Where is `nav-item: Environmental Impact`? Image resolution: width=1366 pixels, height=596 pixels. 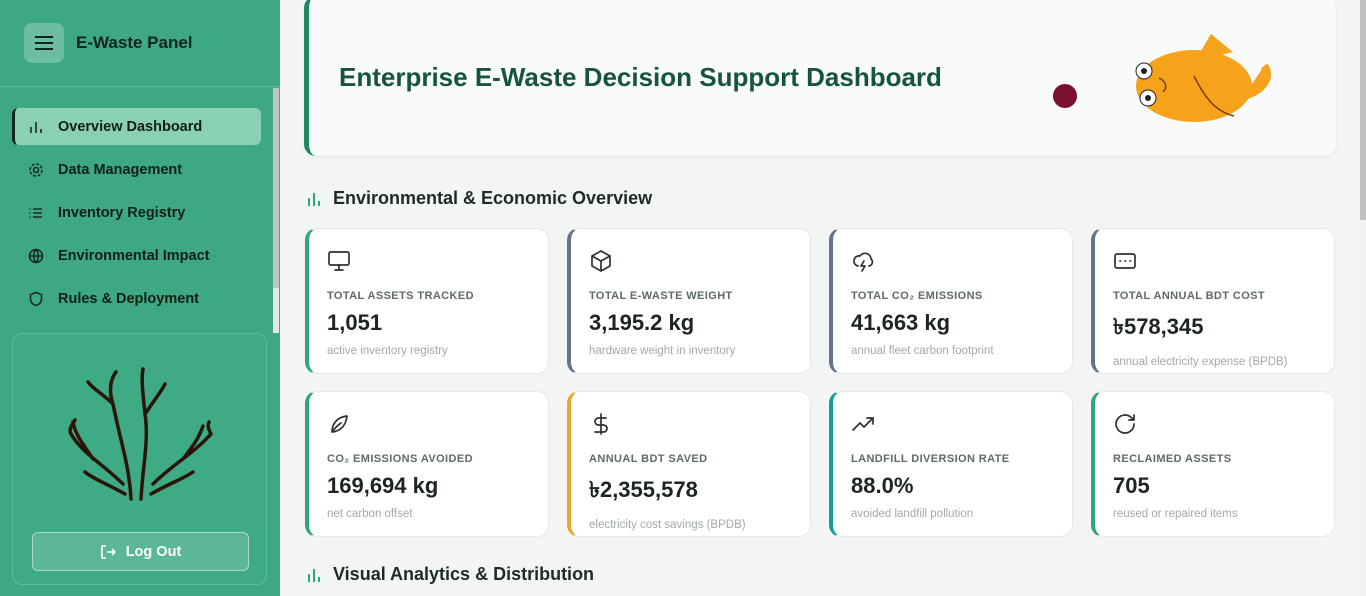
nav-item: Environmental Impact is located at coordinates (136, 255).